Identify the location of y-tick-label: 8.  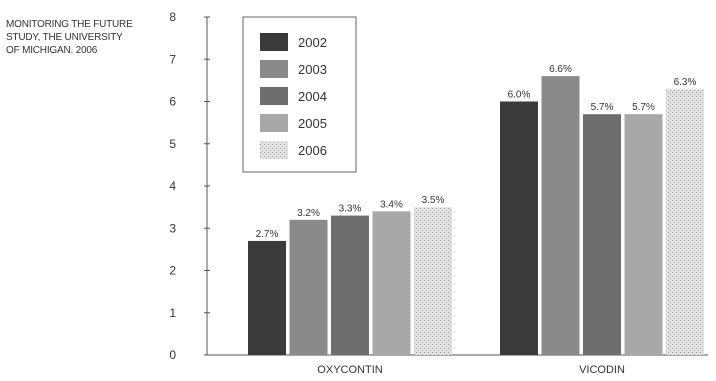
(172, 17).